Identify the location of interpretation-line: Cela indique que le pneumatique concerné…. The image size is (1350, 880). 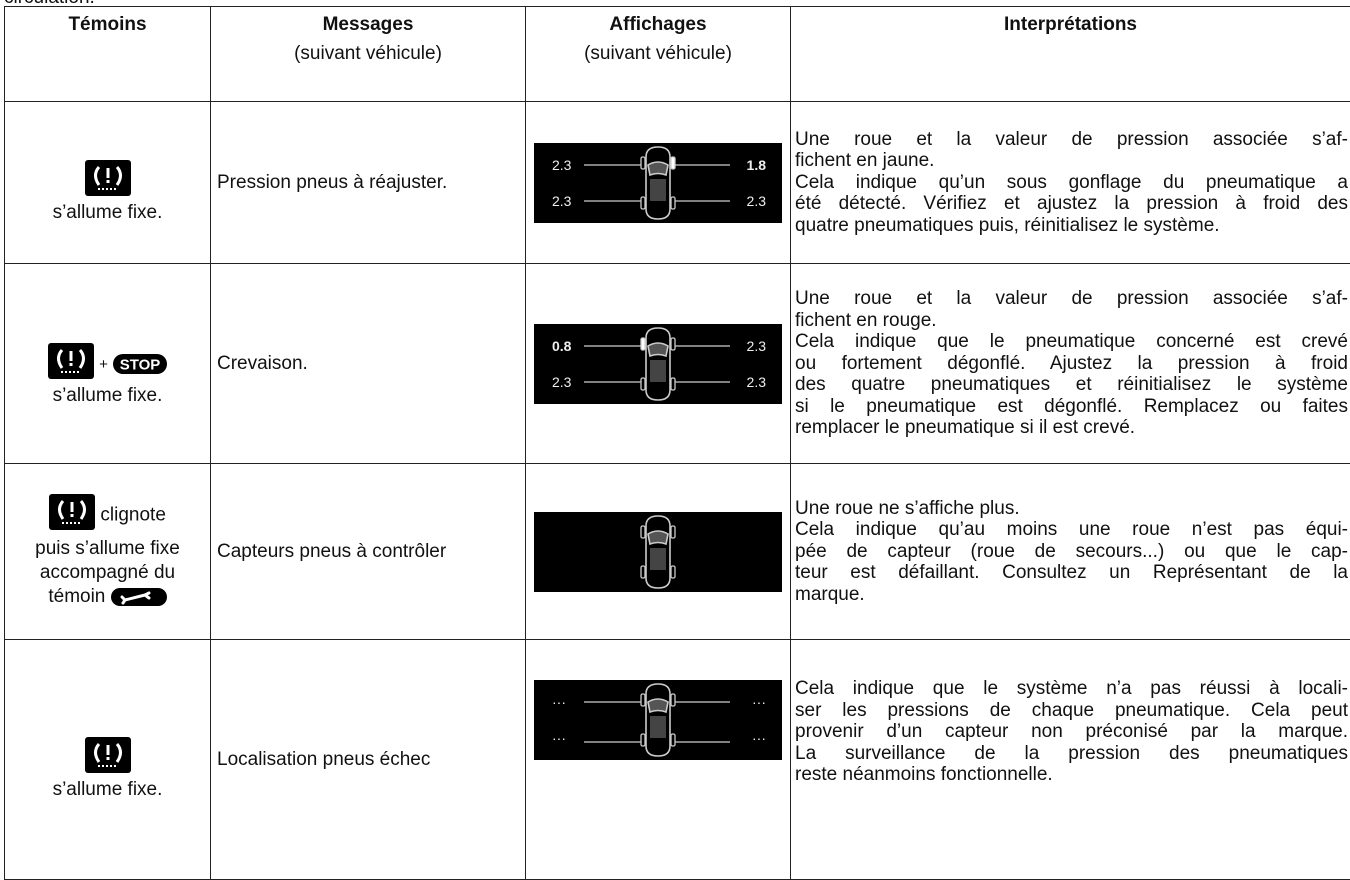
(1071, 342).